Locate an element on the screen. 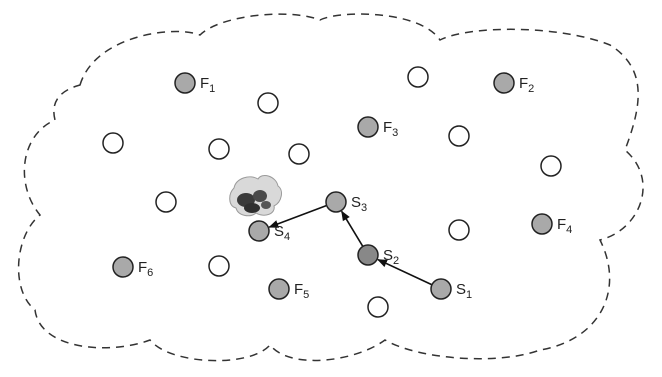 The image size is (662, 377). node-s4-label: S4 is located at coordinates (282, 233).